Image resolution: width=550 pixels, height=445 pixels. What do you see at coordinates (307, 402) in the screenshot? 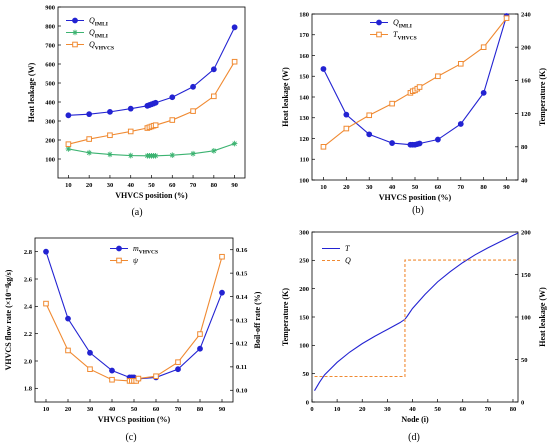
I see `y-tick-label: 0` at bounding box center [307, 402].